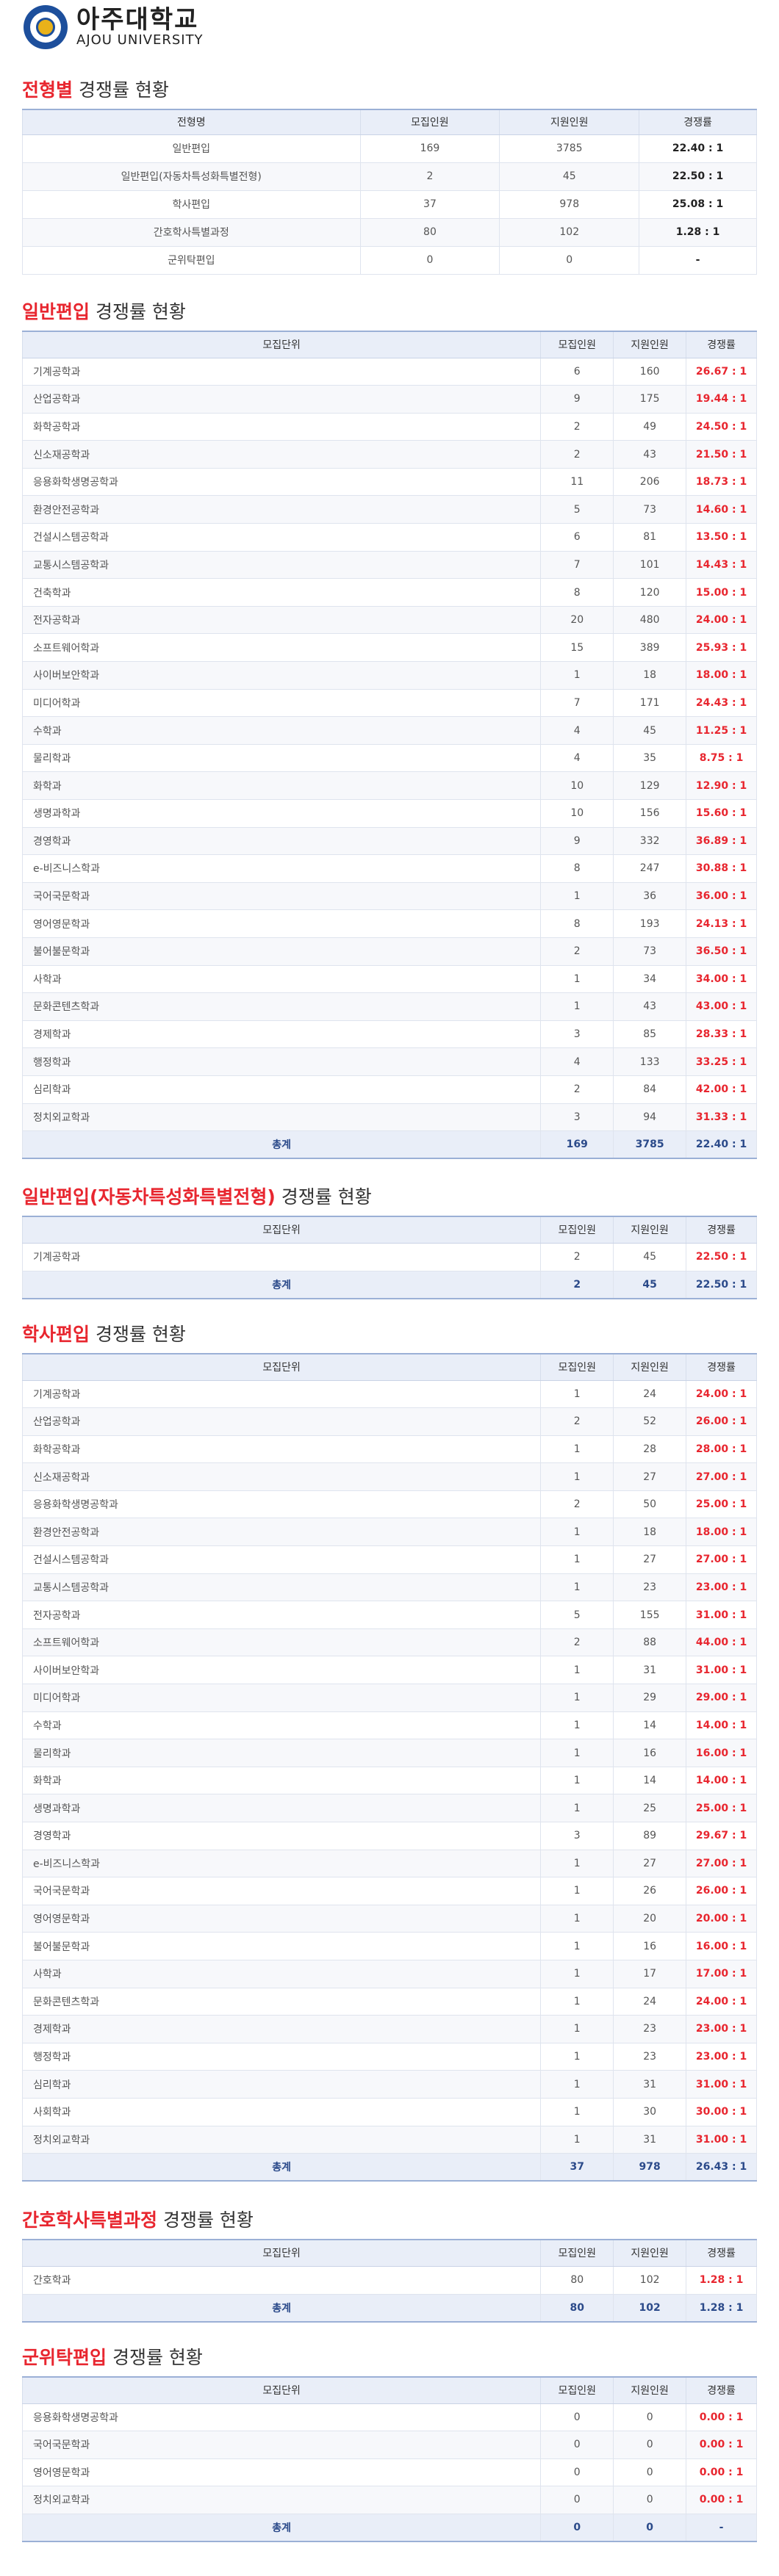 The height and width of the screenshot is (2576, 779). I want to click on quota-cell: 4, so click(577, 730).